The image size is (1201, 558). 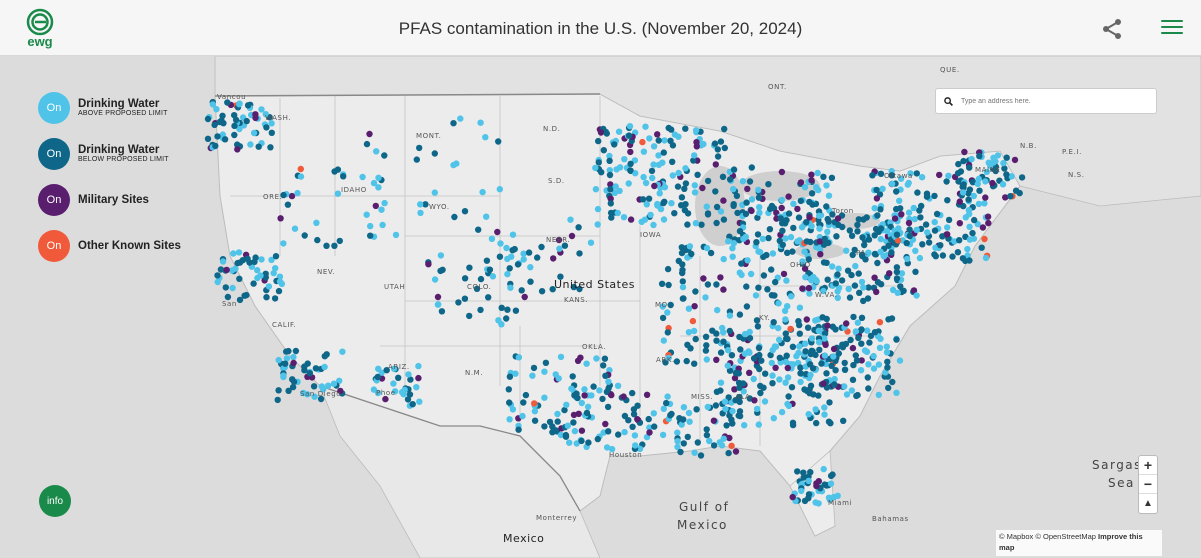 What do you see at coordinates (109, 154) in the screenshot?
I see `legend-toggle-dw-below: On Drinking Water BELOW PROPOSED LIMIT` at bounding box center [109, 154].